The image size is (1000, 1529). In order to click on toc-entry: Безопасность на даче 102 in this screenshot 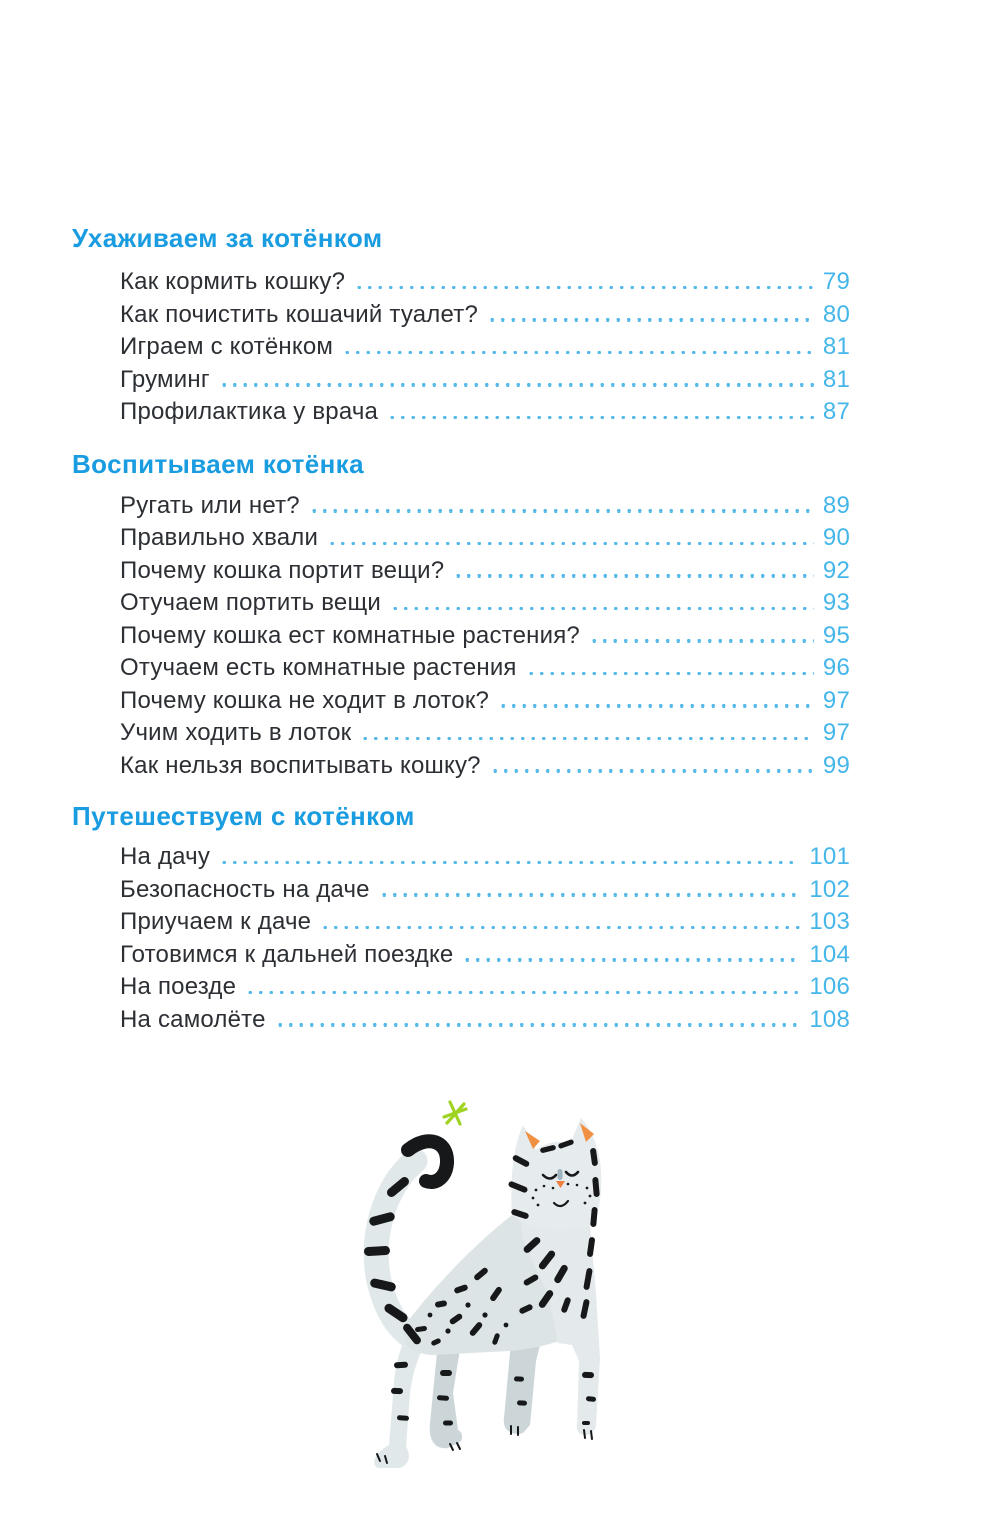, I will do `click(485, 890)`.